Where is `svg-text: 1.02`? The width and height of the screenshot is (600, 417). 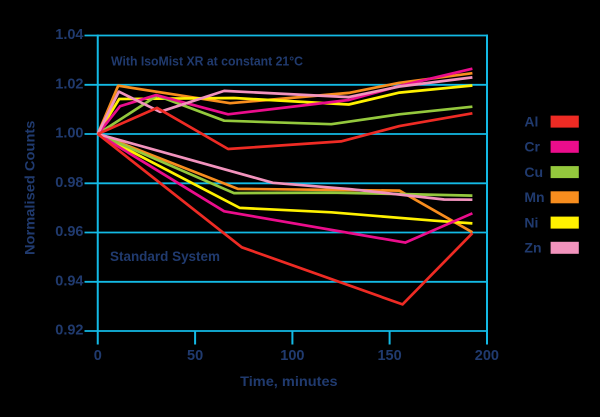 svg-text: 1.02 is located at coordinates (69, 85).